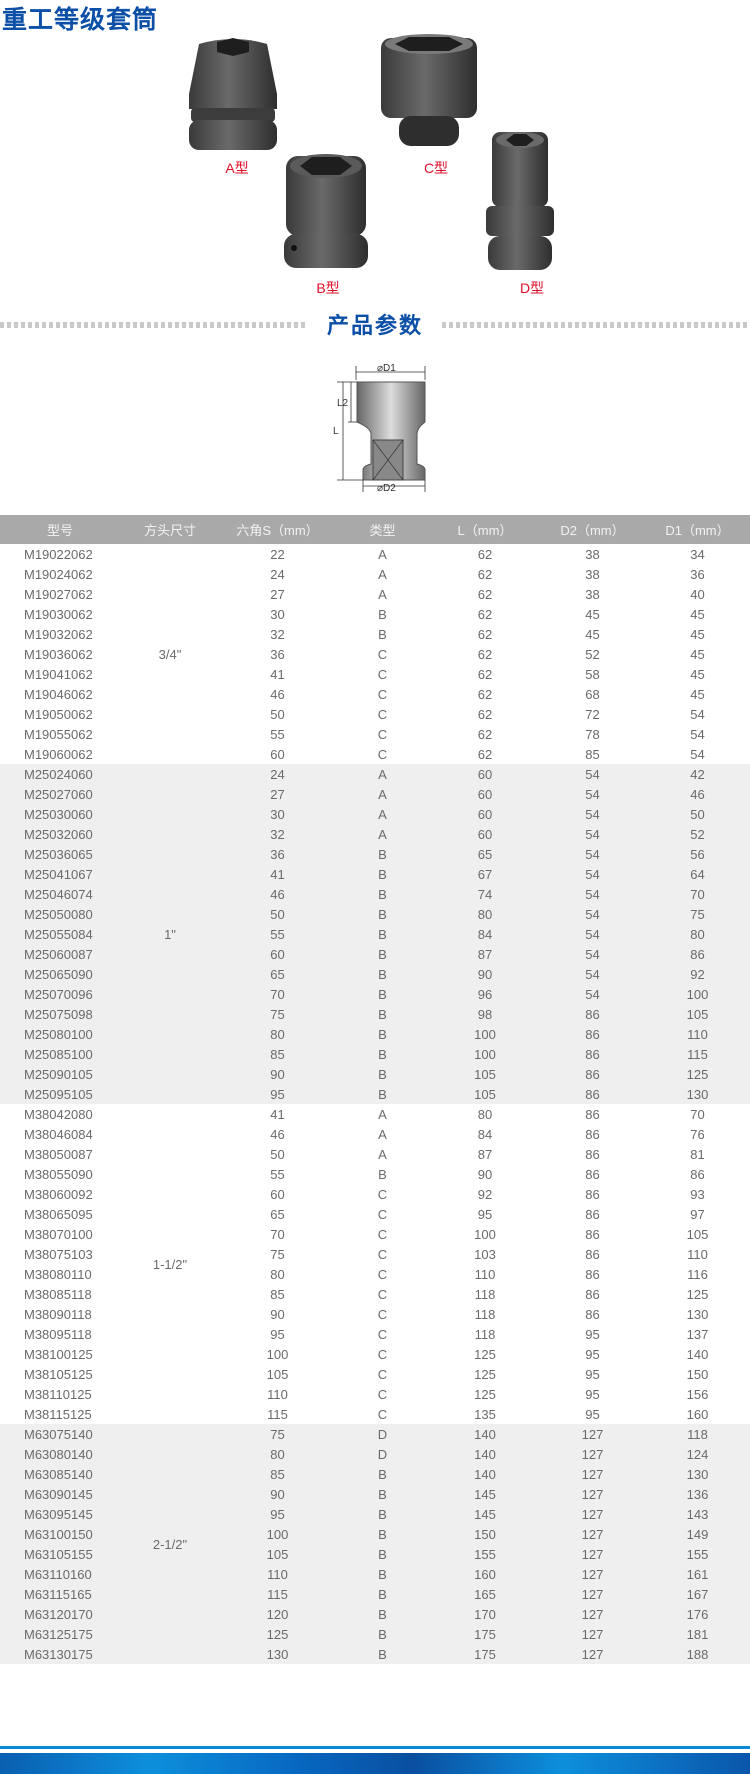 This screenshot has height=1774, width=750. I want to click on cell-model: M38080110, so click(58, 1274).